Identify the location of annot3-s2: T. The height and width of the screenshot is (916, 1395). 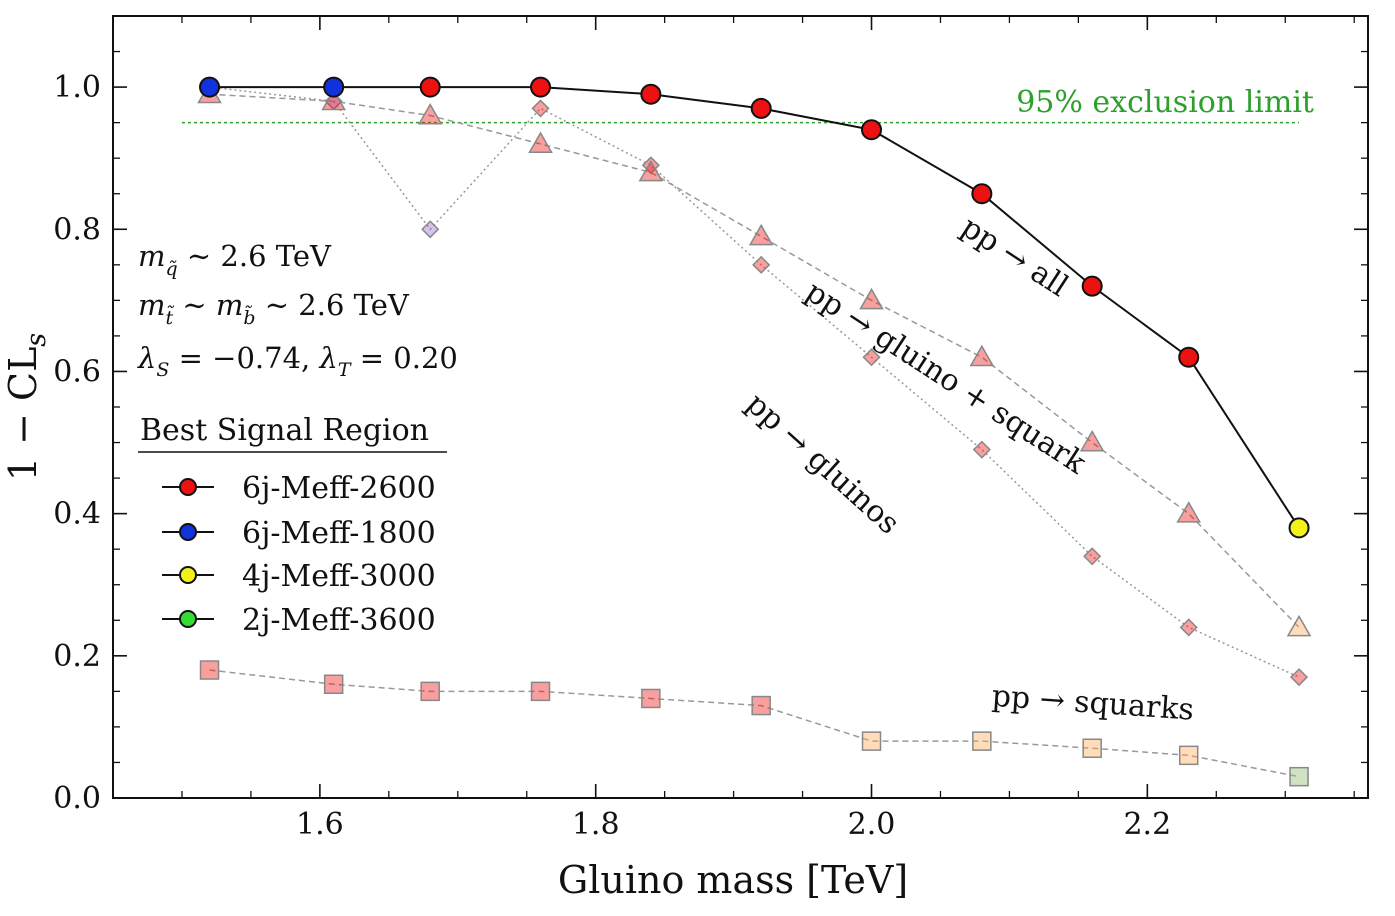
(345, 370).